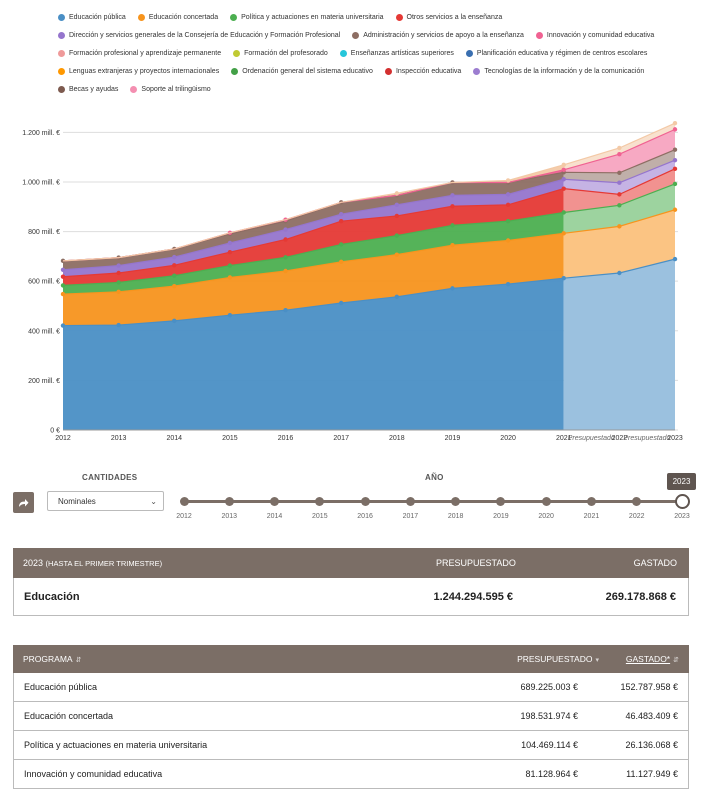 The height and width of the screenshot is (791, 703). Describe the element at coordinates (170, 89) in the screenshot. I see `legend-item: Soporte al trilingüismo` at that location.